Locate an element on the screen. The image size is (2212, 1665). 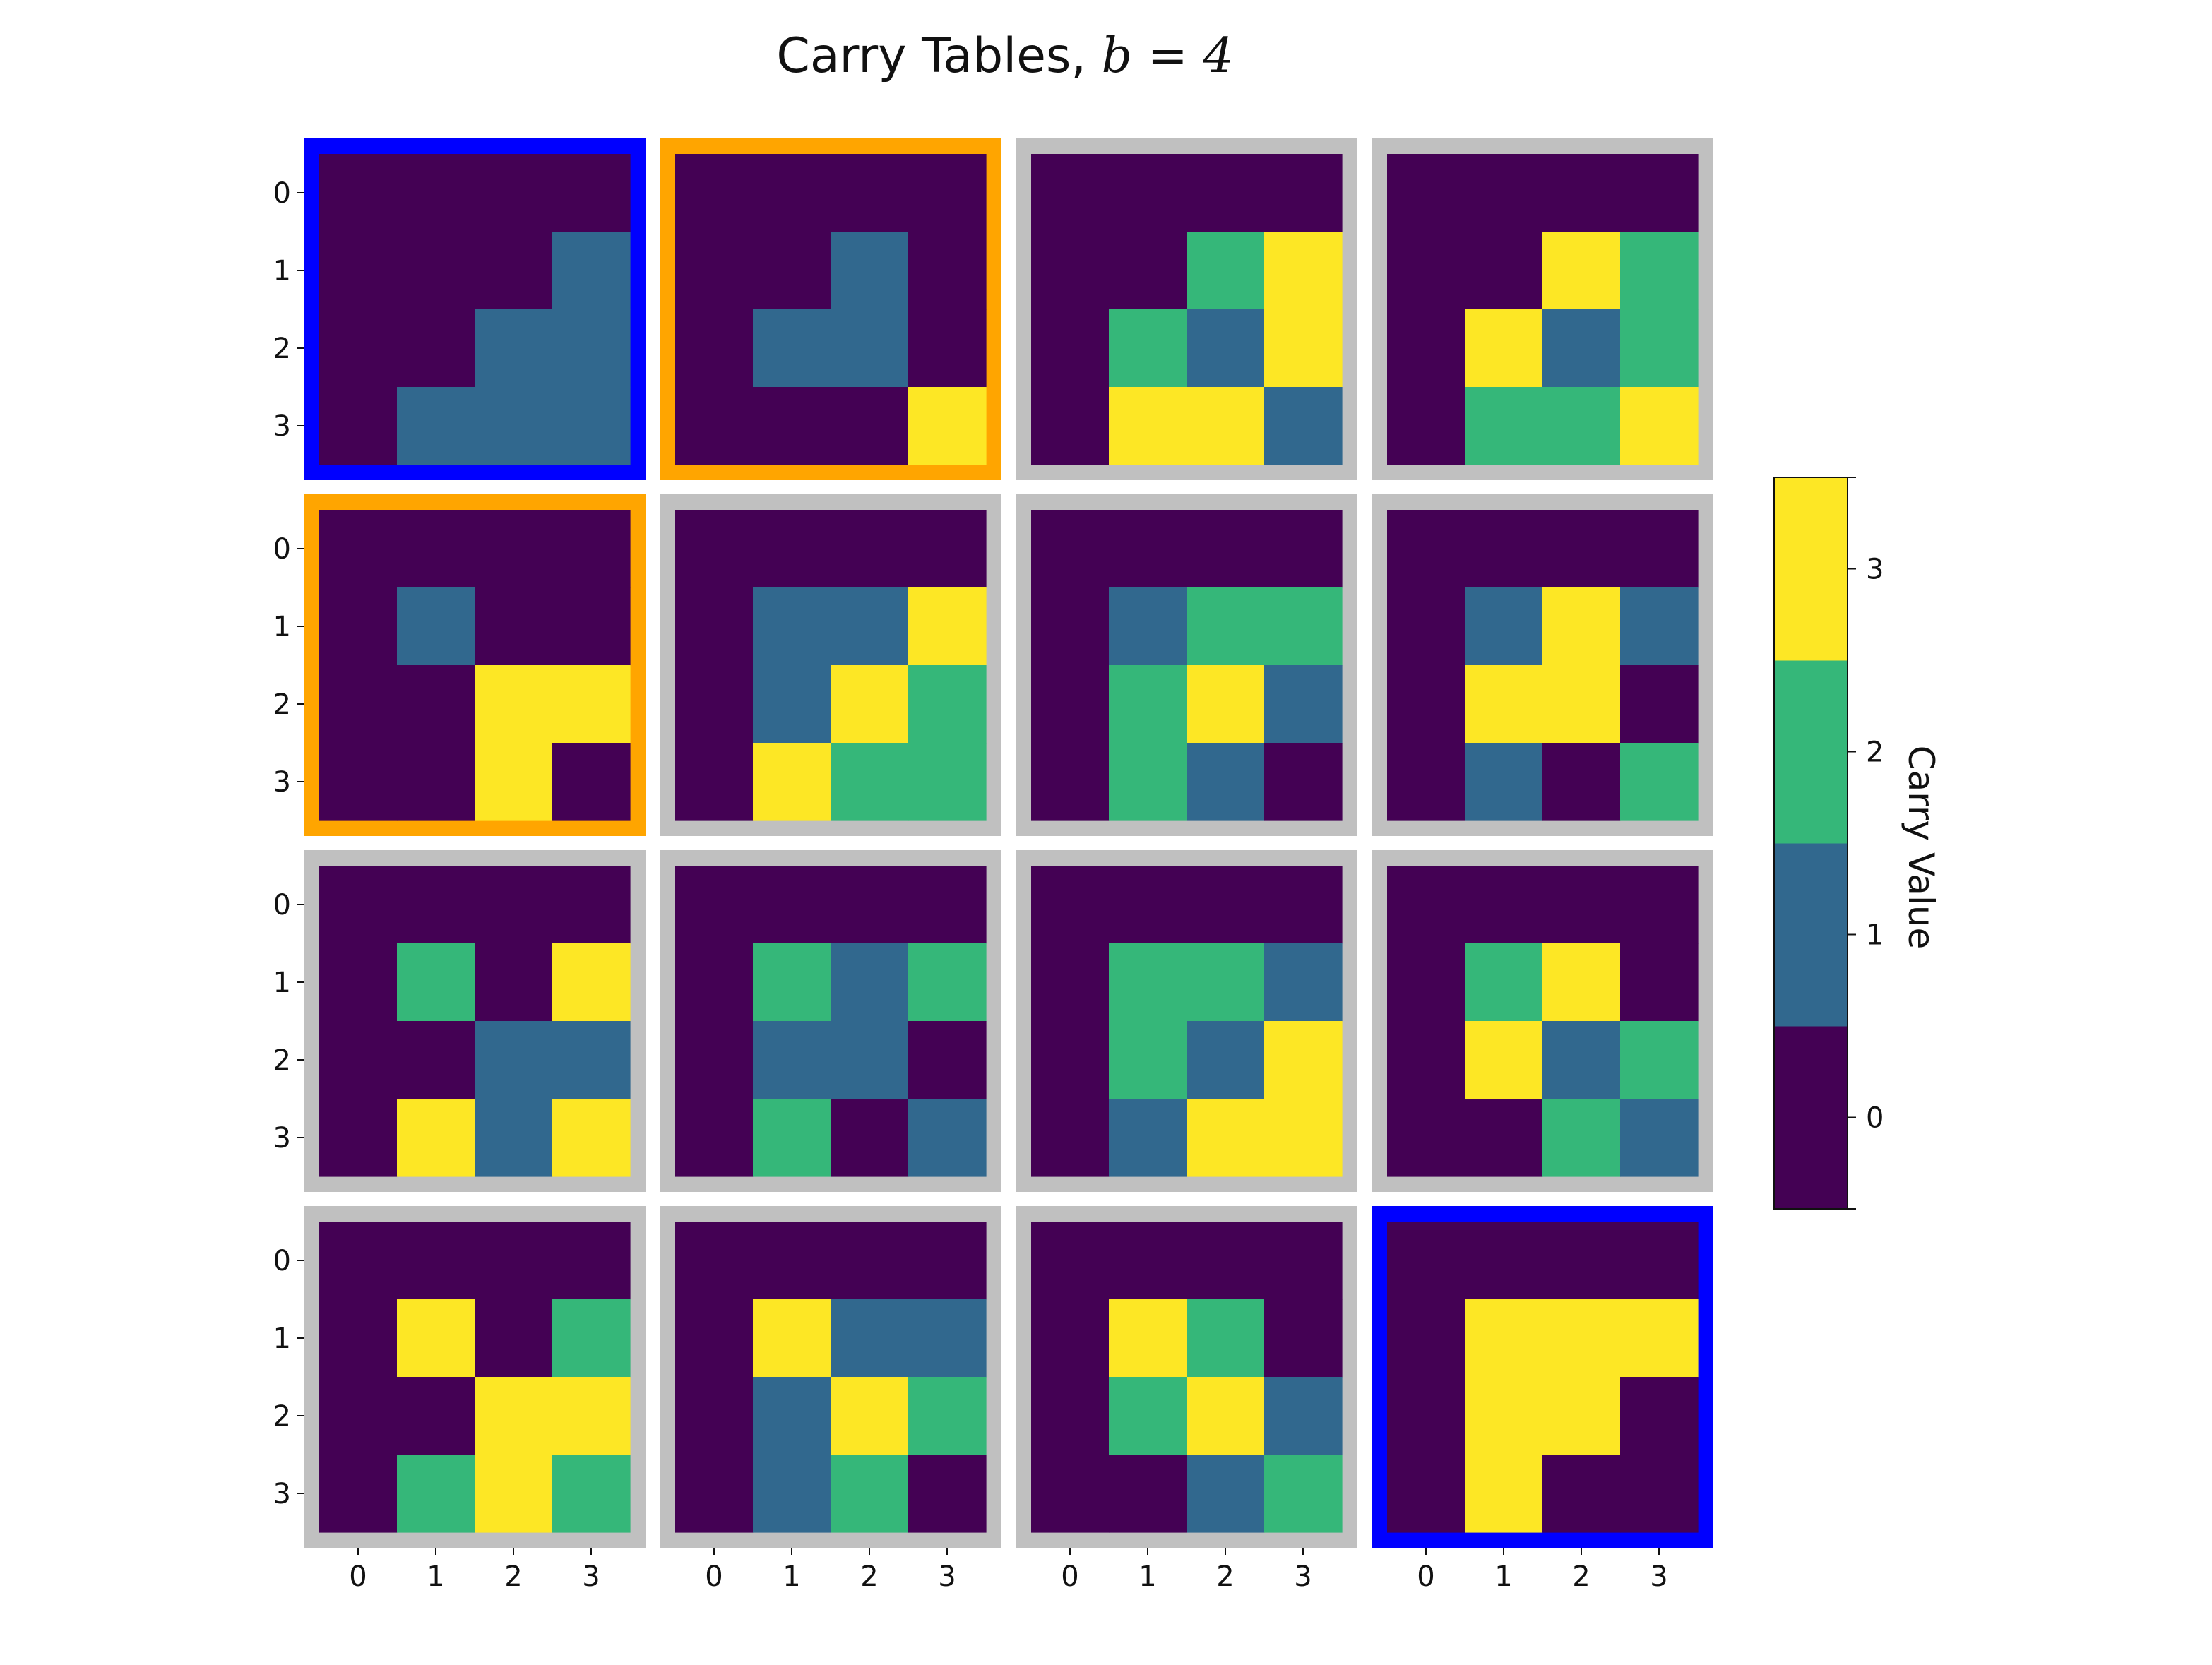
colorbar-label: Carry Value is located at coordinates (1921, 847).